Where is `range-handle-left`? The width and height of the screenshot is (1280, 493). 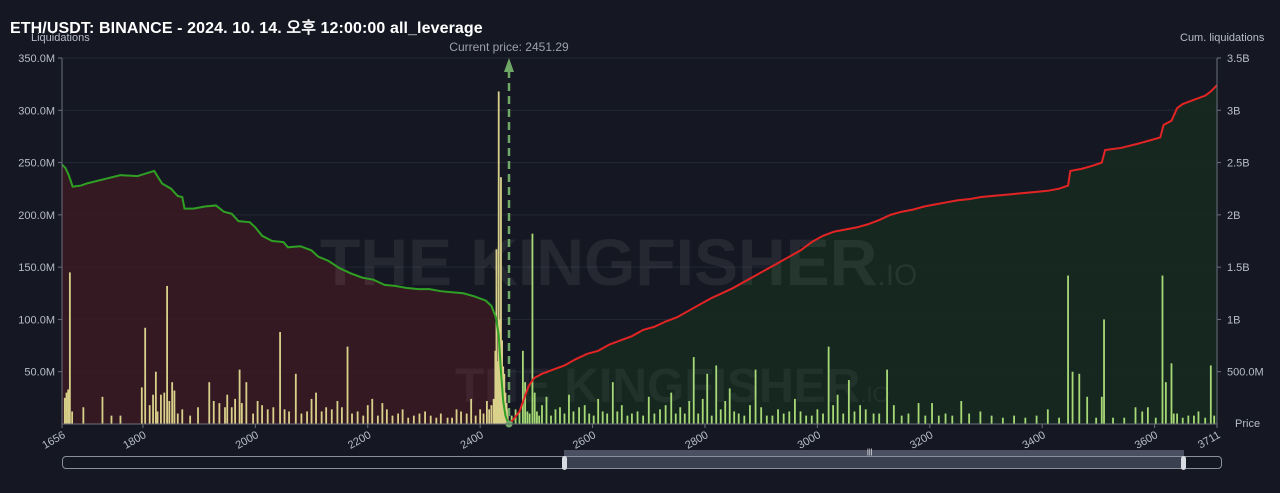 range-handle-left is located at coordinates (564, 463).